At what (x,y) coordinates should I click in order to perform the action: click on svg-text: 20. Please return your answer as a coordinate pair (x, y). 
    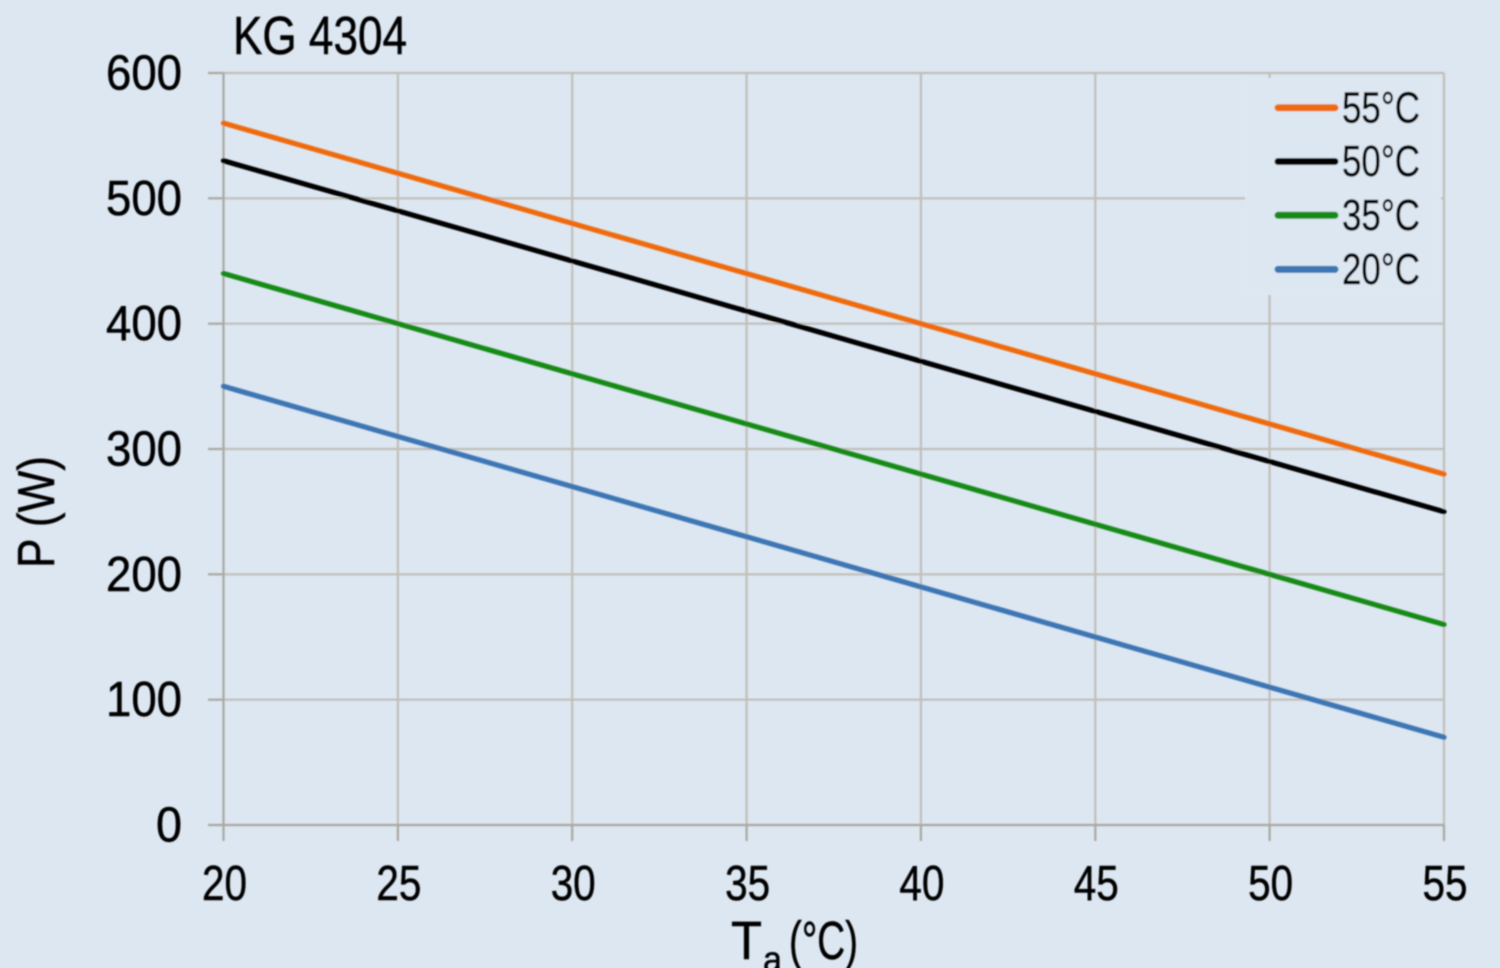
    Looking at the image, I should click on (224, 884).